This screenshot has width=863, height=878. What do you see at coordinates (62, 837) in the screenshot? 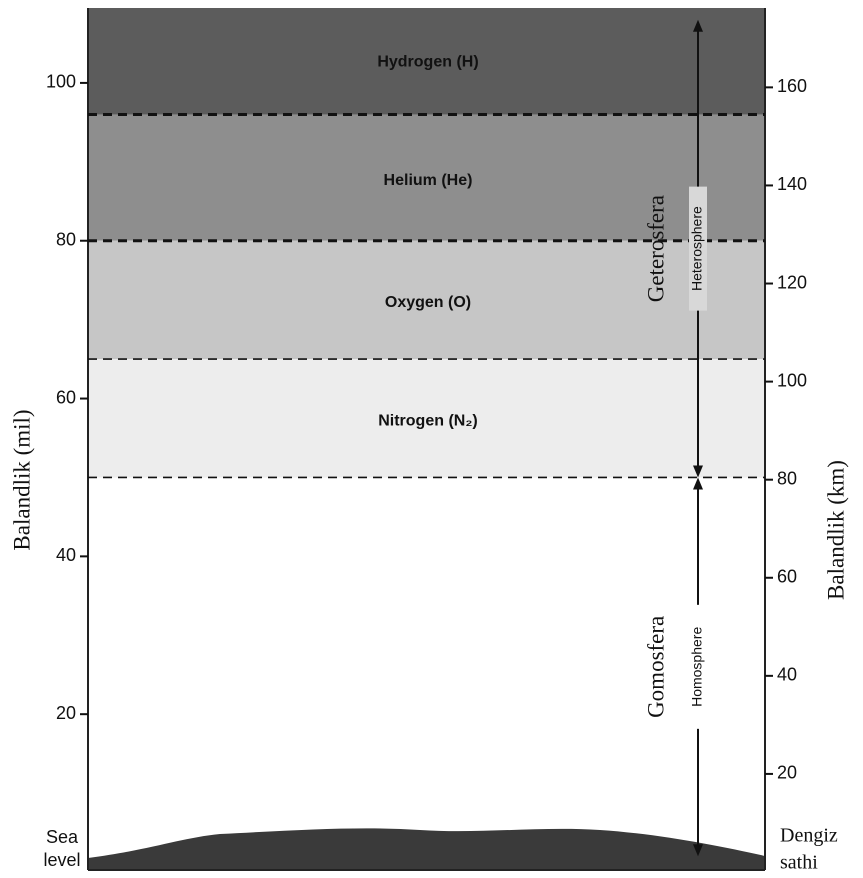
I see `sea-level-label: Sea` at bounding box center [62, 837].